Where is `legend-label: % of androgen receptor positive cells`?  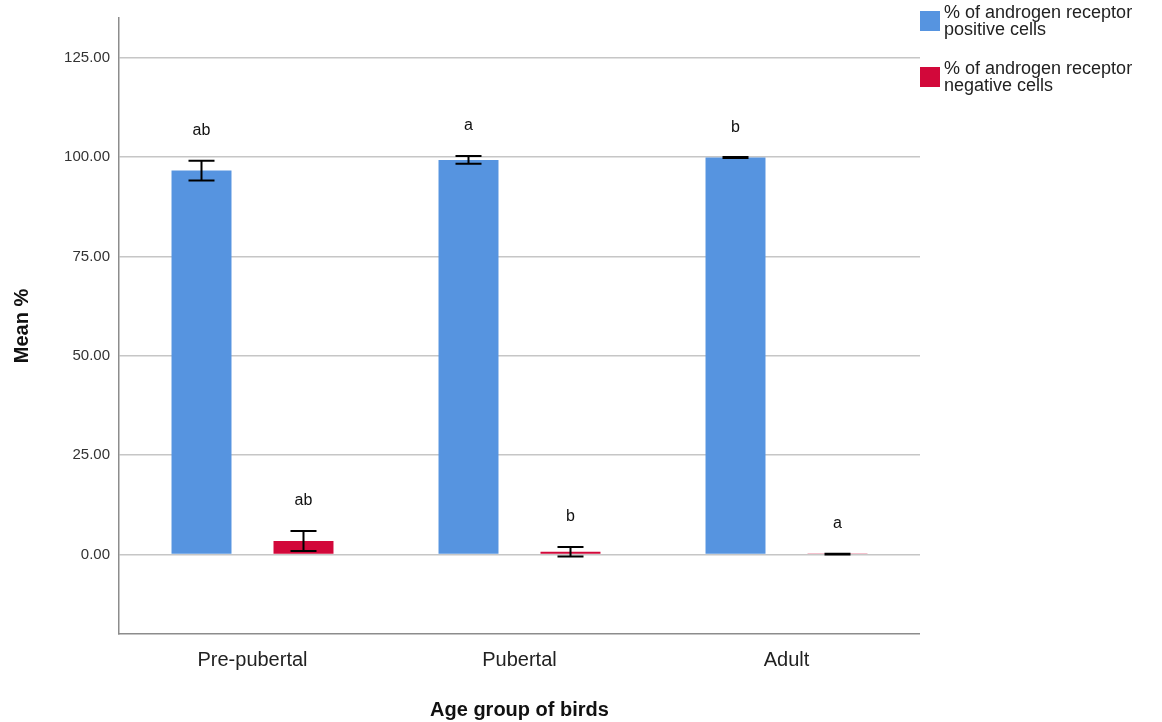 legend-label: % of androgen receptor positive cells is located at coordinates (1039, 20).